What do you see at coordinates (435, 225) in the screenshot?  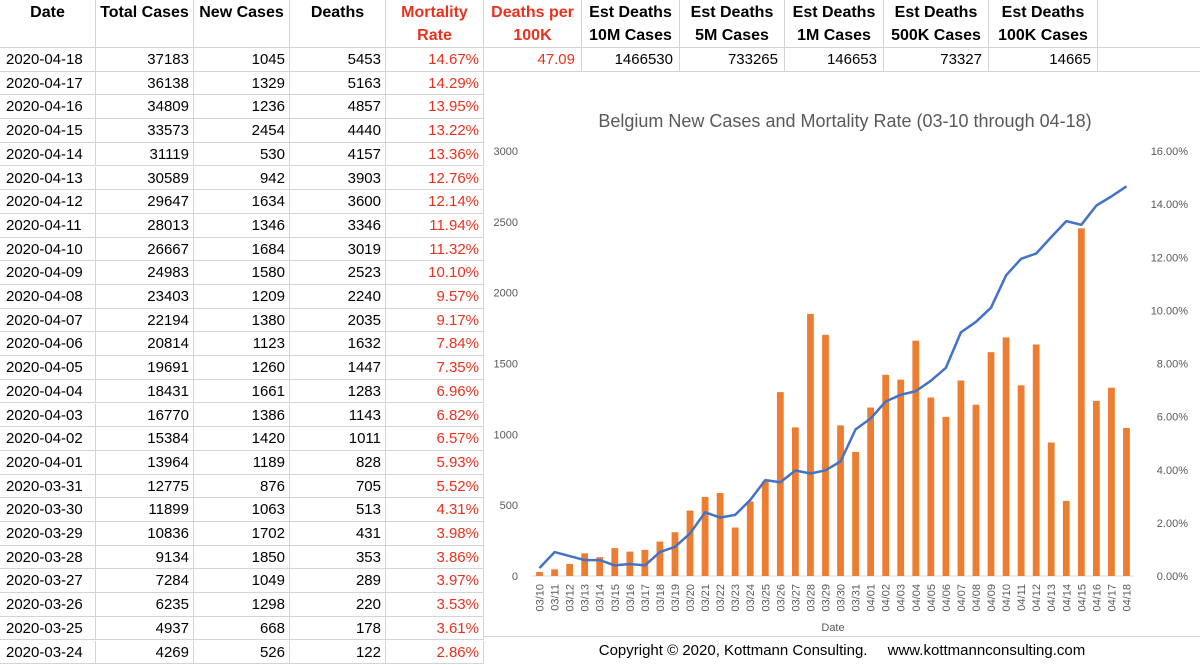 I see `cell-mortality-rate: 11.94%` at bounding box center [435, 225].